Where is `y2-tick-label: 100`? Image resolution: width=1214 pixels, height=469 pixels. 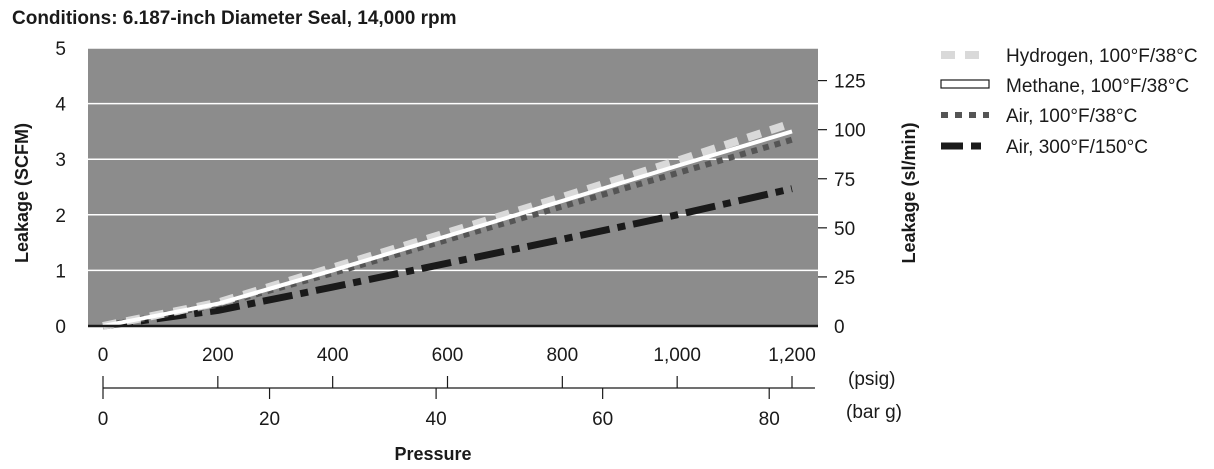
y2-tick-label: 100 is located at coordinates (850, 131).